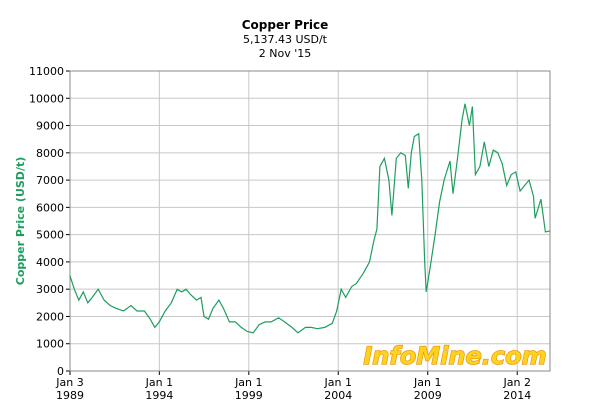 The width and height of the screenshot is (594, 418). I want to click on x-tick-label-line: 2004, so click(338, 395).